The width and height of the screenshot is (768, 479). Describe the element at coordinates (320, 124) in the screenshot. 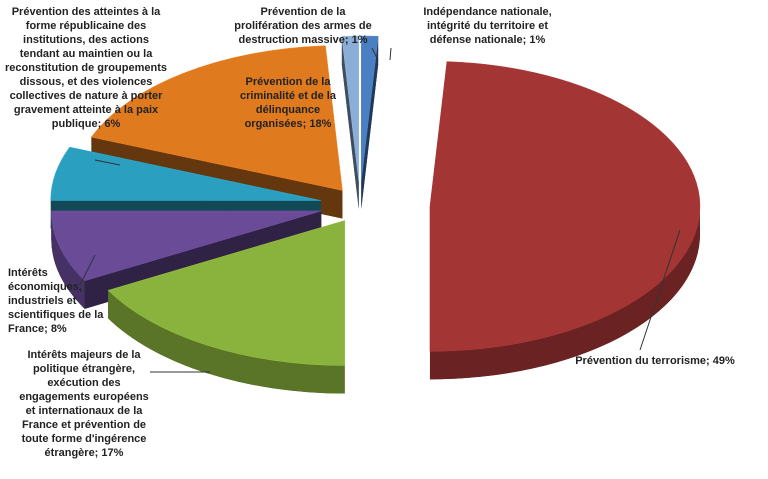

I see `value-label: 18%` at that location.